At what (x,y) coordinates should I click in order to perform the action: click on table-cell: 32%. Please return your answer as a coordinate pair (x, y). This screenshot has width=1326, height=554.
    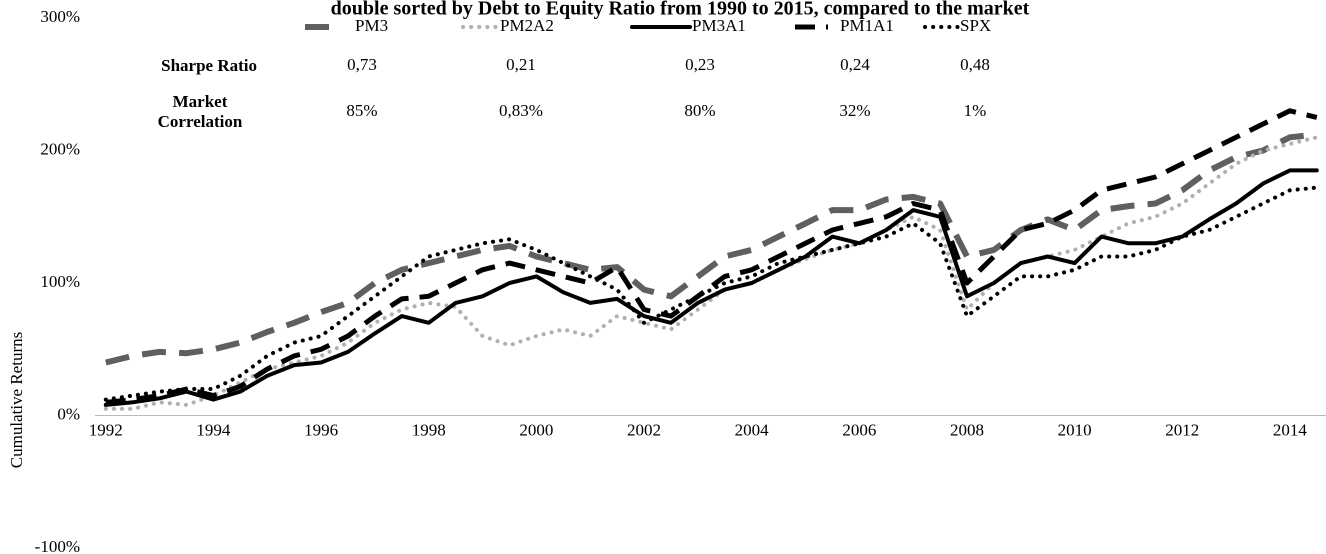
    Looking at the image, I should click on (854, 110).